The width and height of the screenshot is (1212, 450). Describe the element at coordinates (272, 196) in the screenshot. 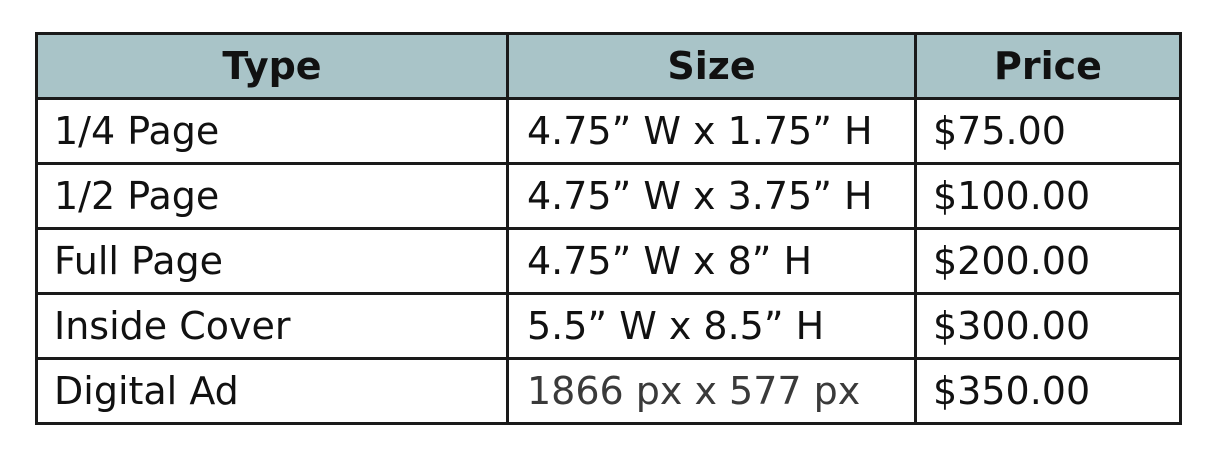

I see `cell-type: 1/2 Page` at that location.